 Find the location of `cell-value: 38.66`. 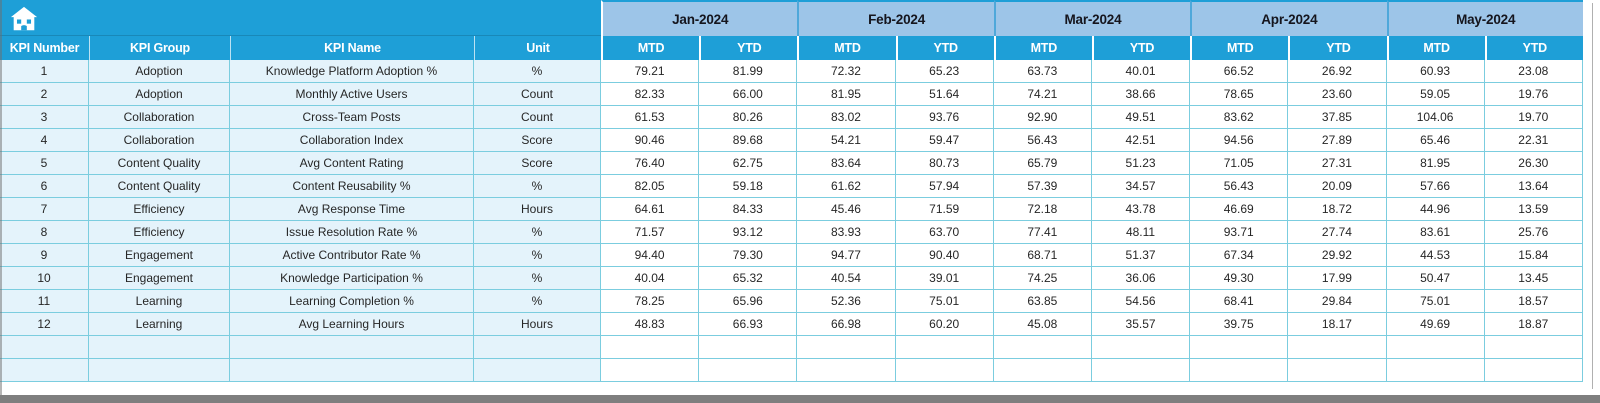

cell-value: 38.66 is located at coordinates (1141, 94).